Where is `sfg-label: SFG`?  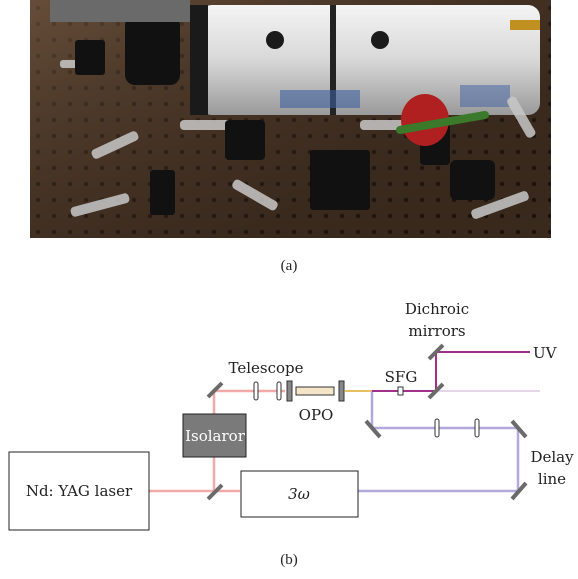 sfg-label: SFG is located at coordinates (401, 377).